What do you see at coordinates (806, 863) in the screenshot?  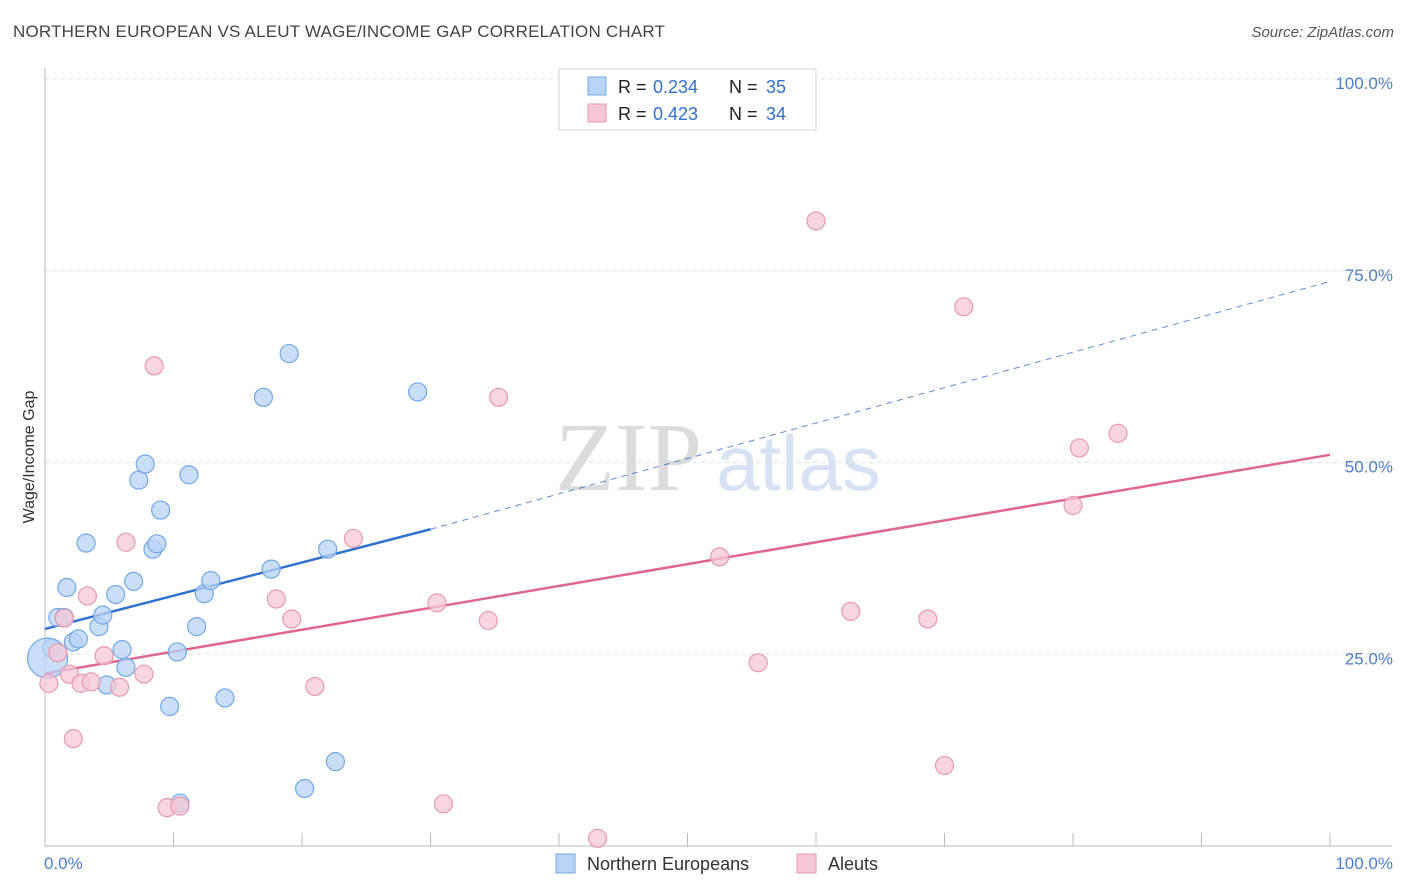 I see `series-legend-swatch-aleuts` at bounding box center [806, 863].